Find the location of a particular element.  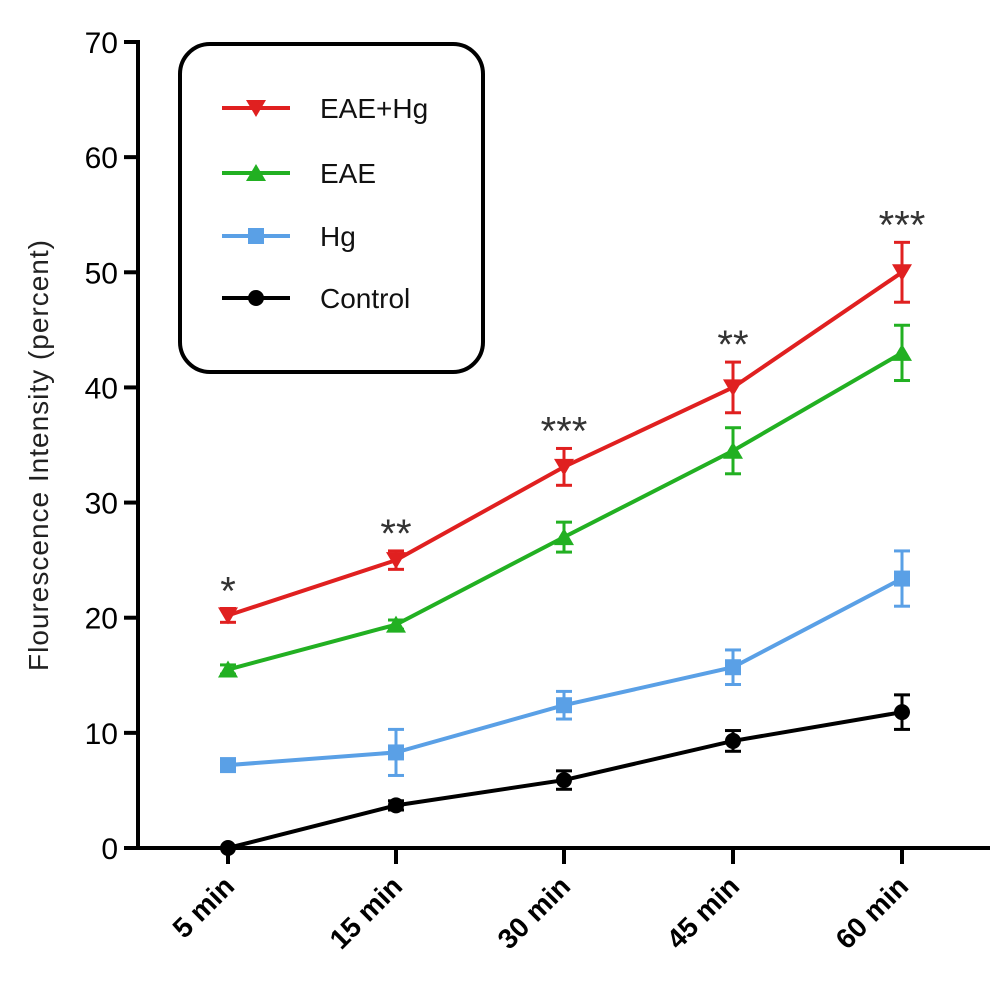

y-tick-label: 0 is located at coordinates (109, 849).